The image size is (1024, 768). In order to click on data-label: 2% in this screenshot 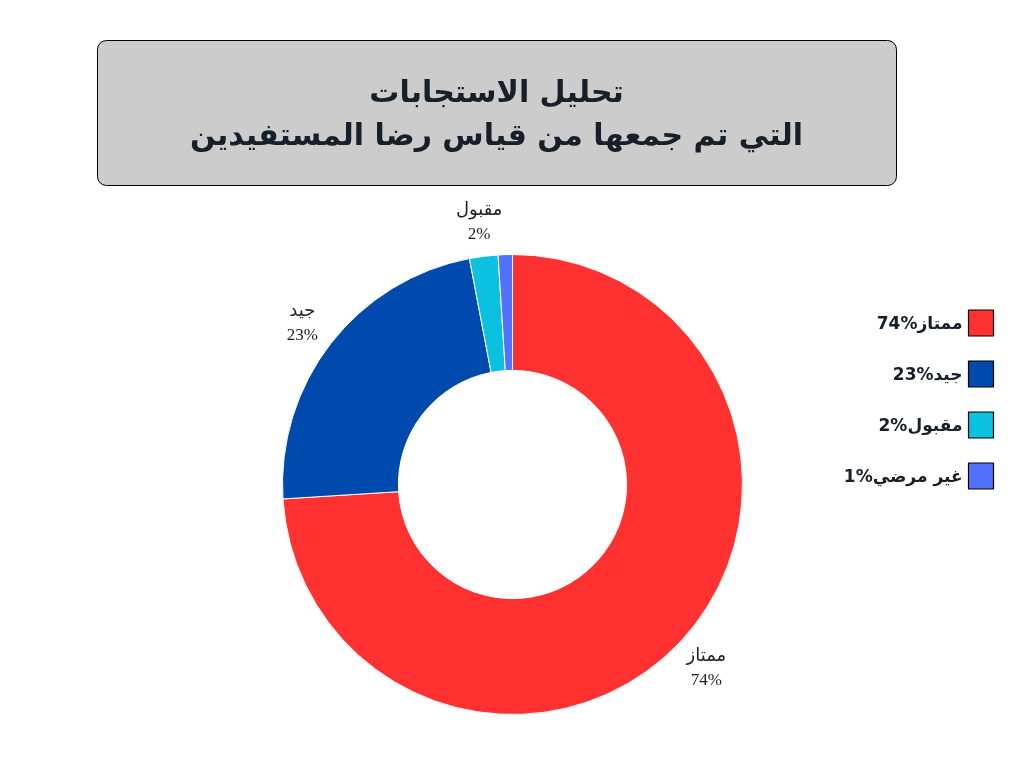, I will do `click(479, 234)`.